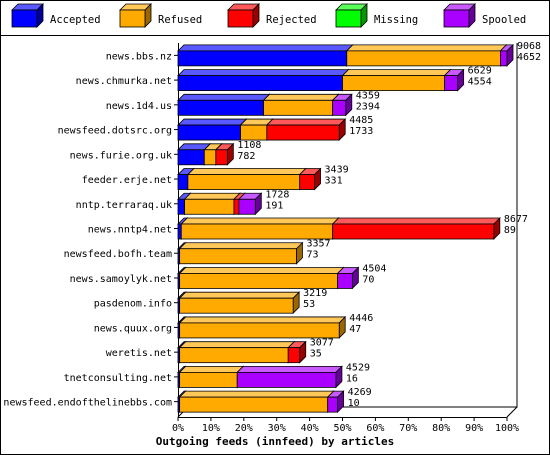  What do you see at coordinates (246, 156) in the screenshot?
I see `row-secondary-label: 782` at bounding box center [246, 156].